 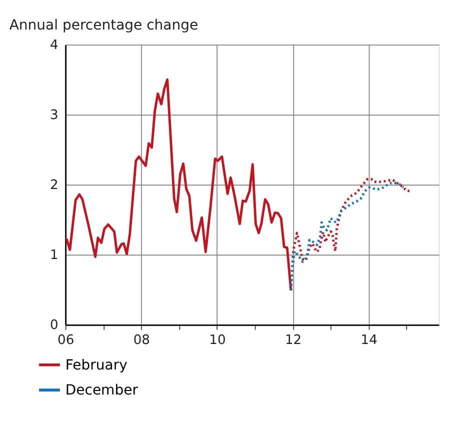 What do you see at coordinates (54, 185) in the screenshot?
I see `y-tick-label: 2` at bounding box center [54, 185].